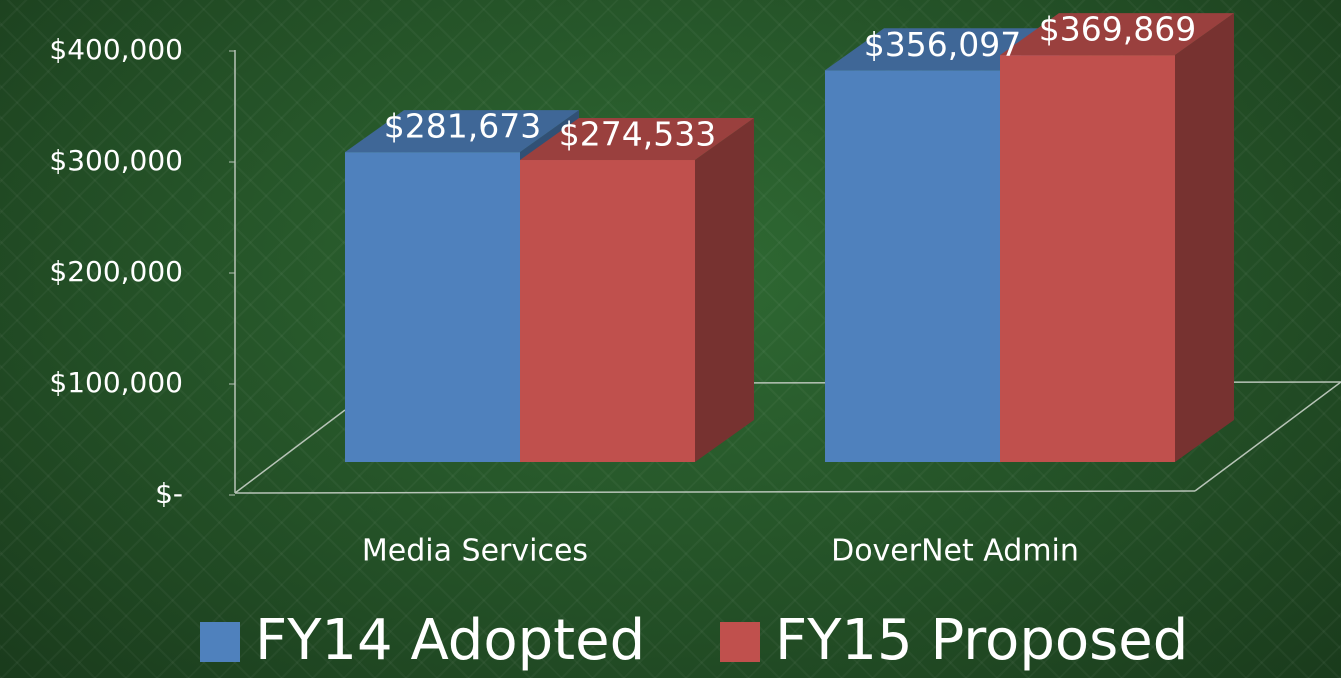 The height and width of the screenshot is (678, 1341). I want to click on data-label: $356,097, so click(942, 44).